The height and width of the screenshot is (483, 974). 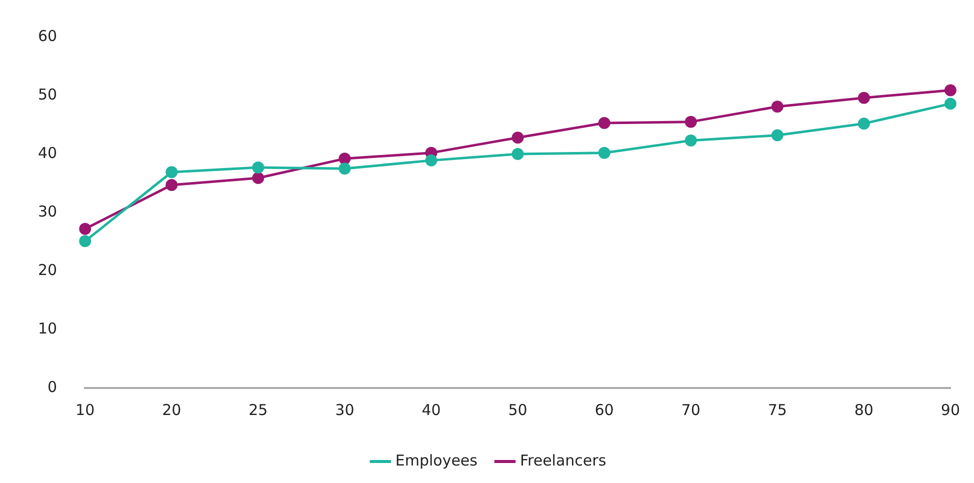 I want to click on y-tick-label: 10, so click(x=48, y=328).